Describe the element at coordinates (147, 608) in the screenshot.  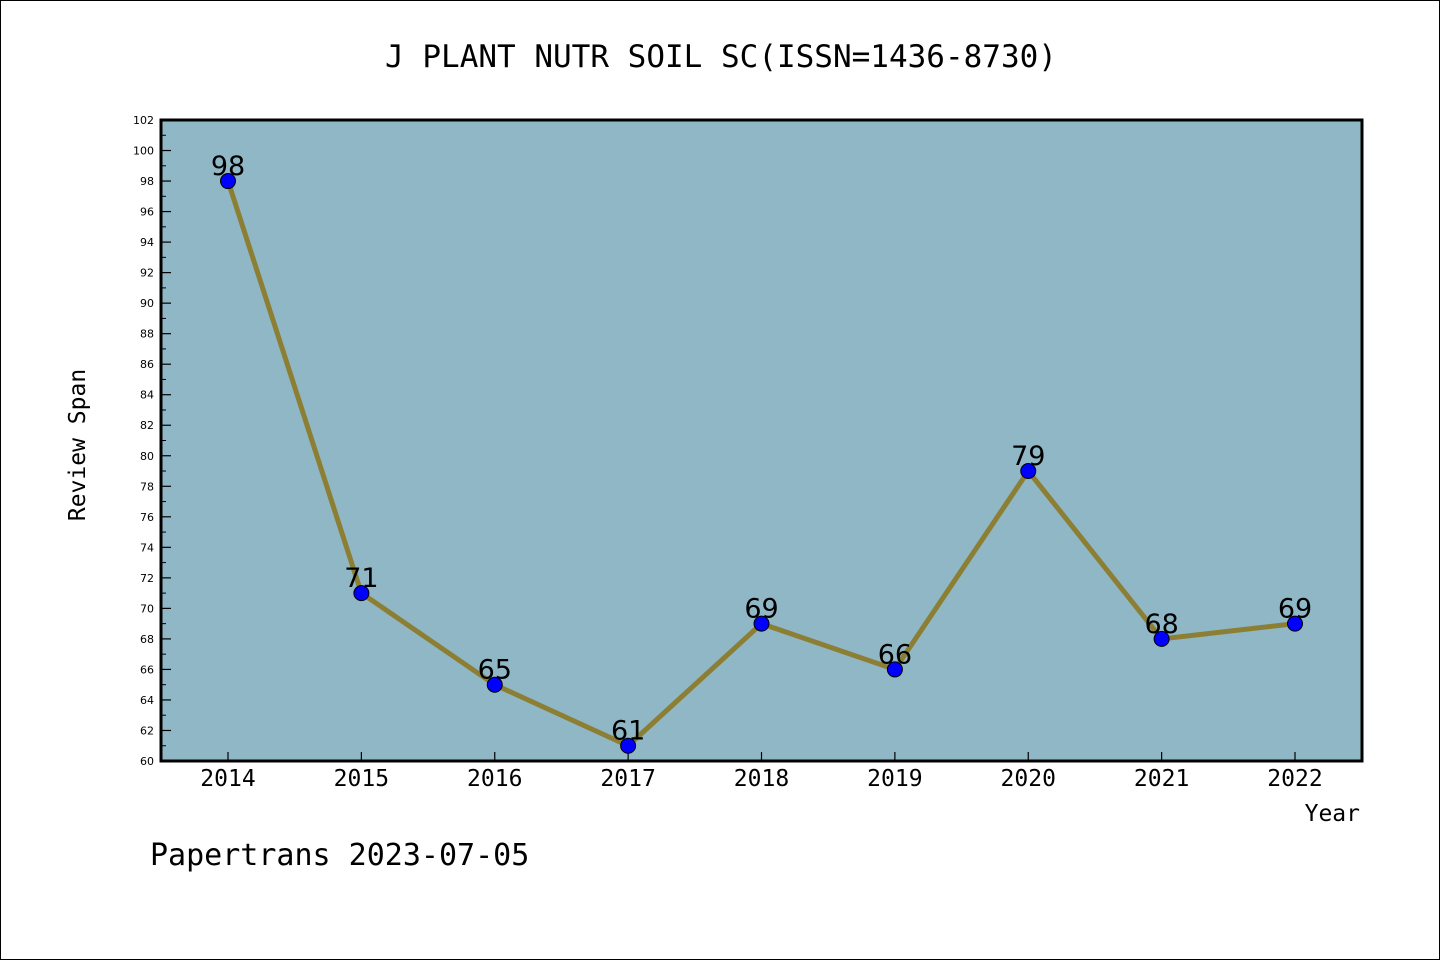
I see `y-tick-label: 70` at that location.